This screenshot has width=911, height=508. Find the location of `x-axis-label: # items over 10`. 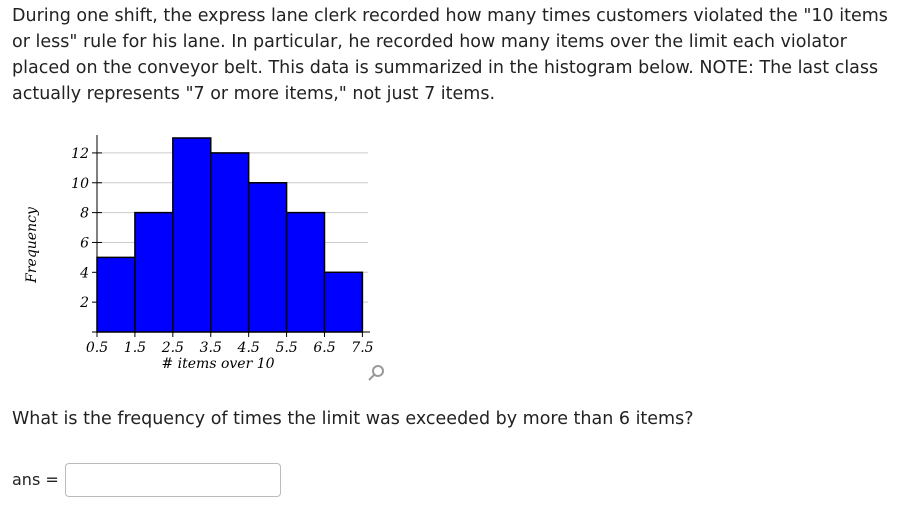

x-axis-label: # items over 10 is located at coordinates (217, 364).